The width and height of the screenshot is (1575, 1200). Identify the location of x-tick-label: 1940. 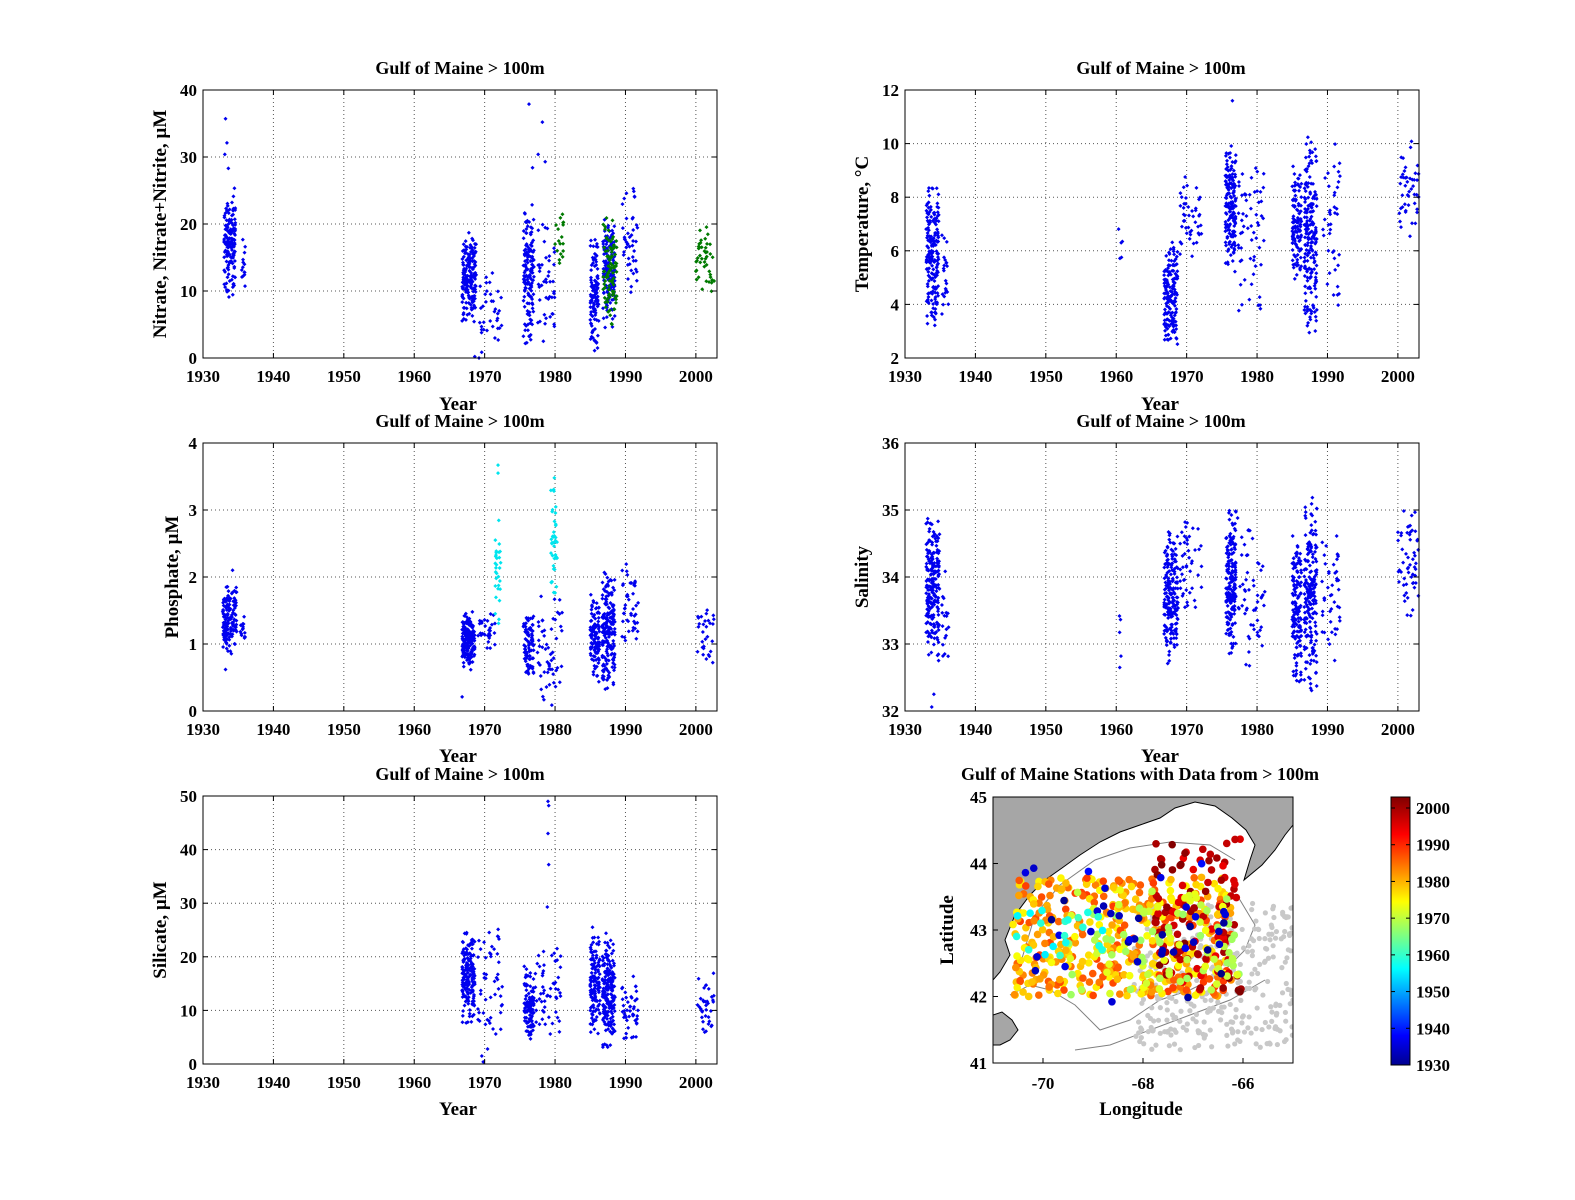
(975, 729).